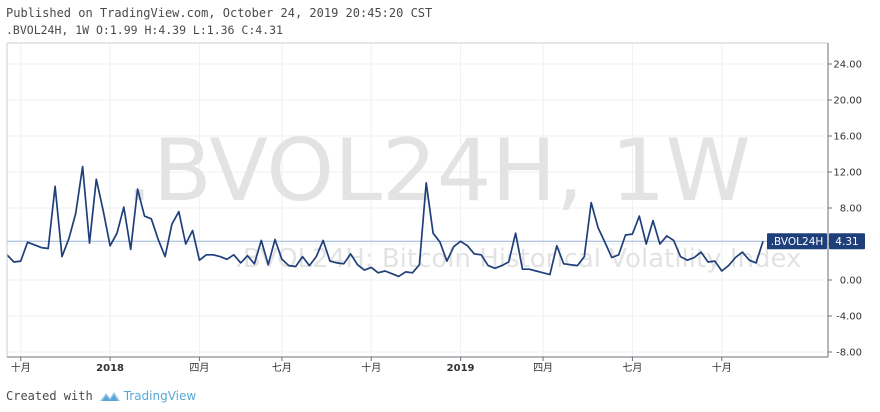 The image size is (880, 412). What do you see at coordinates (440, 21) in the screenshot?
I see `top-spacer` at bounding box center [440, 21].